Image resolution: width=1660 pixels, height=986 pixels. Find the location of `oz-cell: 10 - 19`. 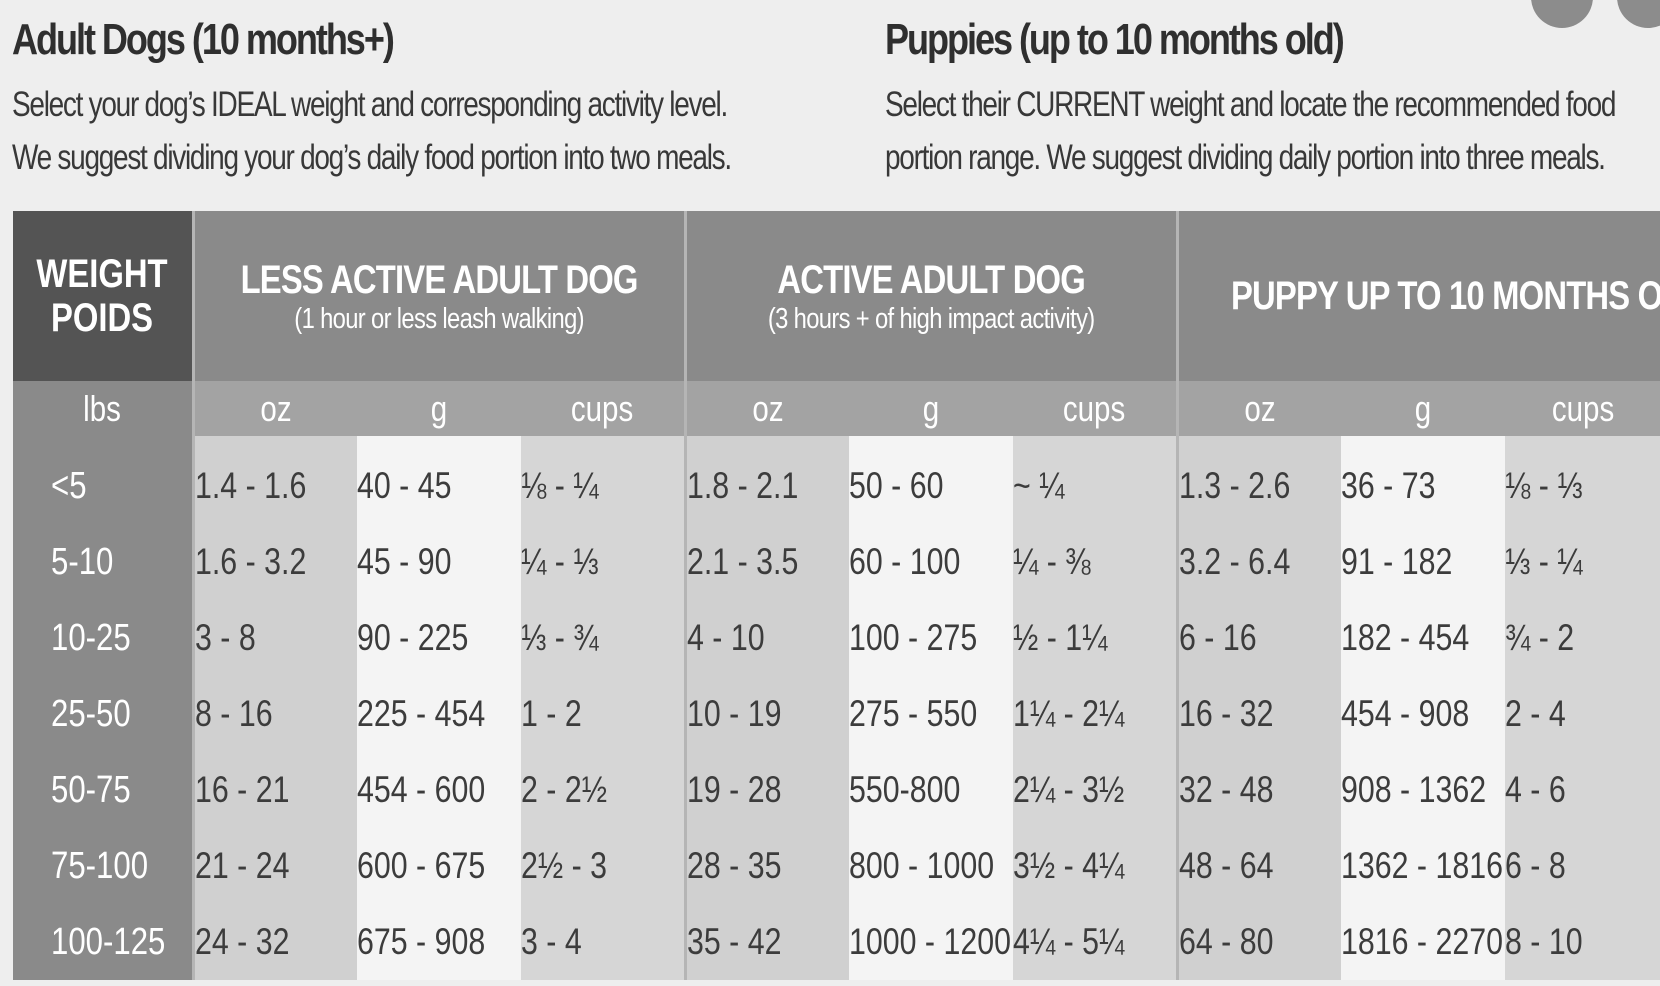

oz-cell: 10 - 19 is located at coordinates (766, 714).